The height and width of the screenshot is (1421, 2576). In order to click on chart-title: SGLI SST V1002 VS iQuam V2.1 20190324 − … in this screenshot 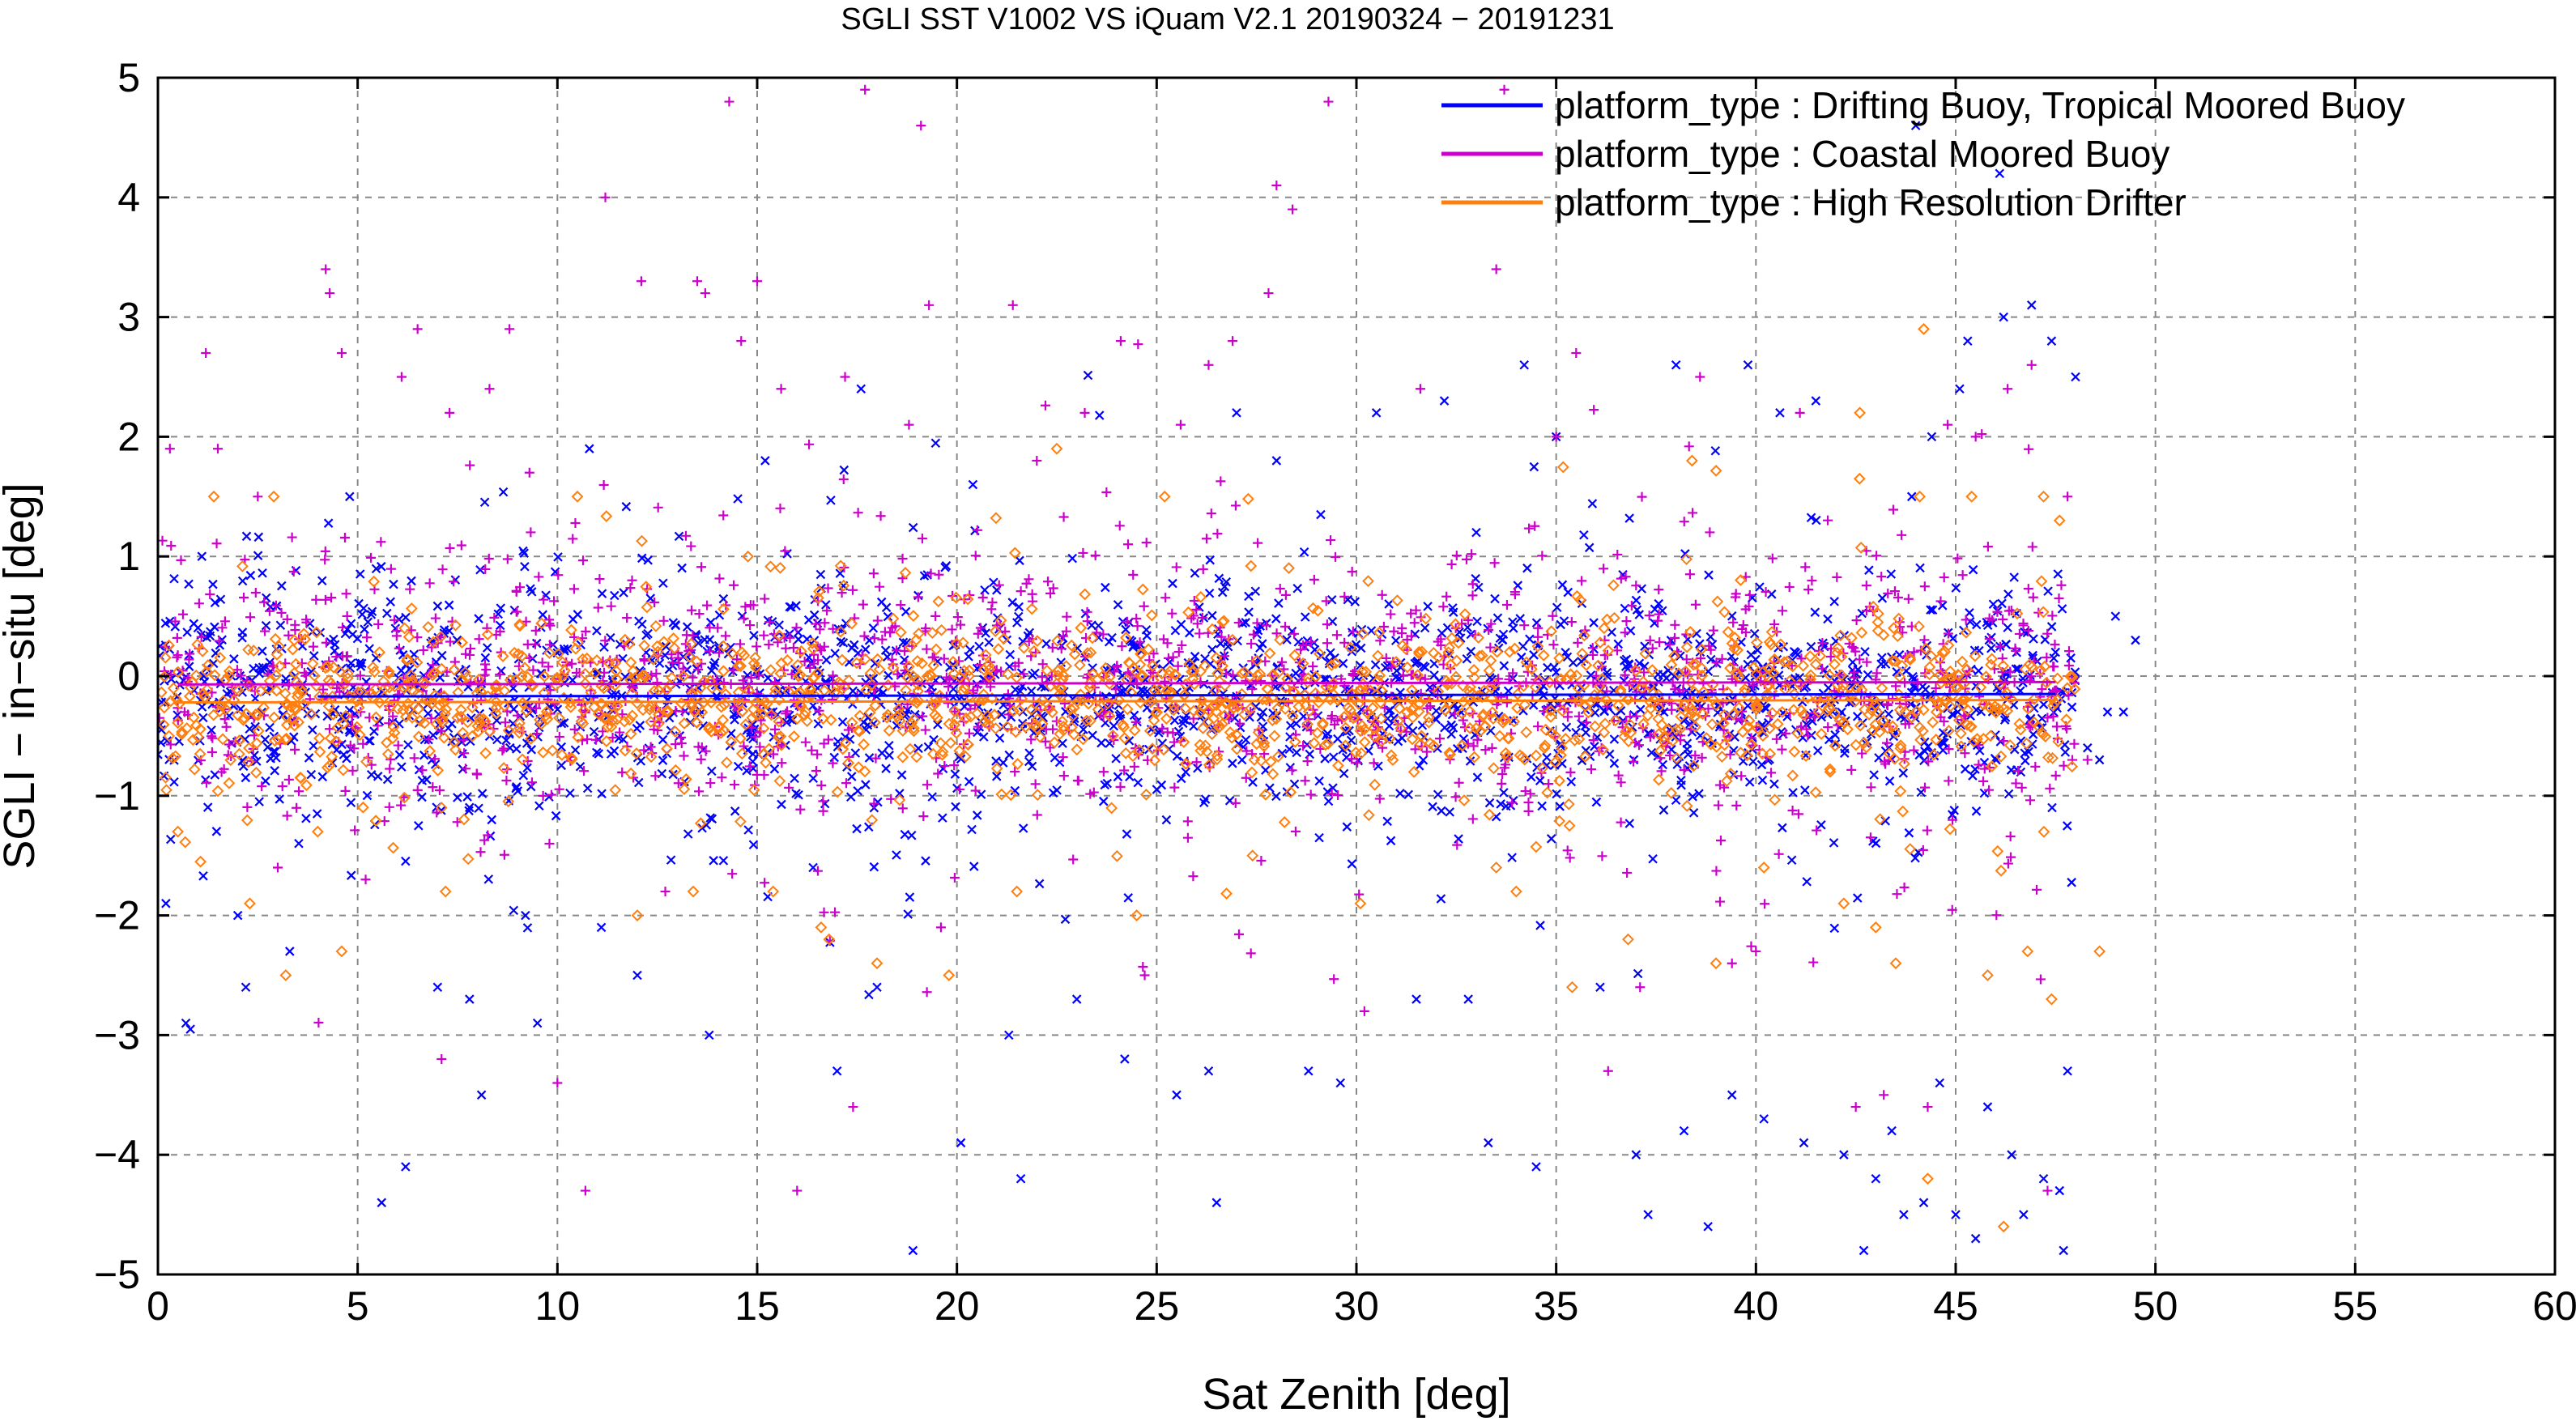, I will do `click(1227, 19)`.